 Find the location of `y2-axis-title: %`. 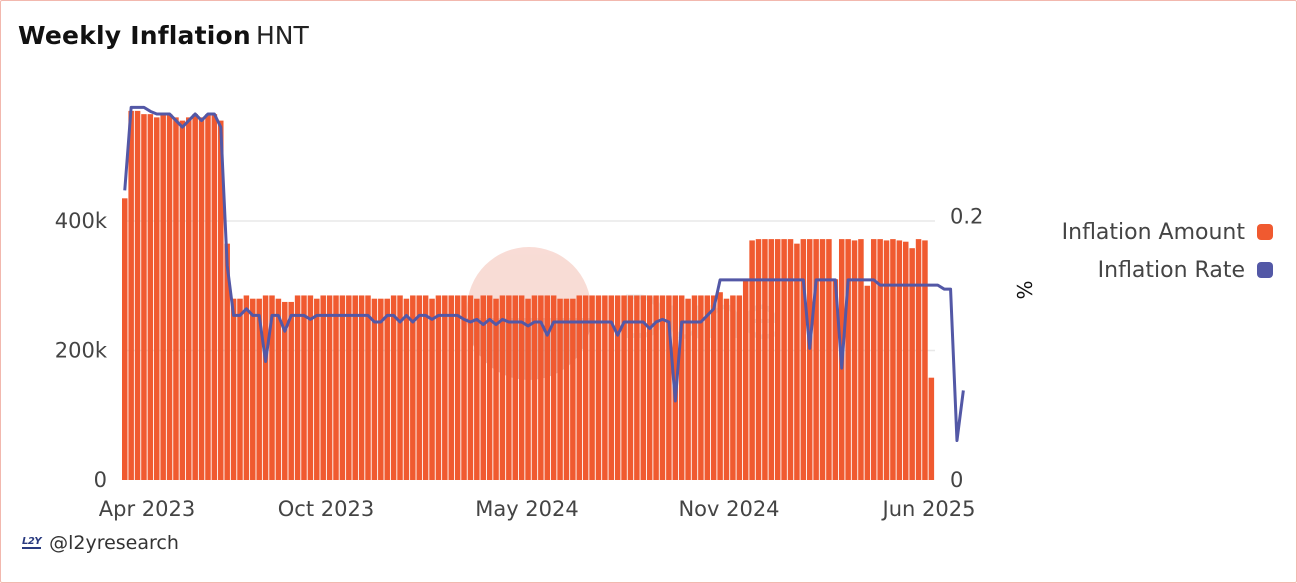

y2-axis-title: % is located at coordinates (1025, 289).